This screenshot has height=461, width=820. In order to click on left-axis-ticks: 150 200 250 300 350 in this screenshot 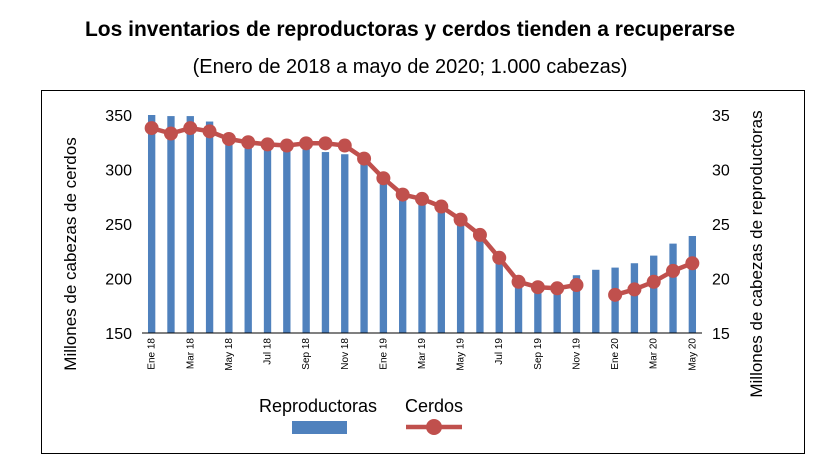, I will do `click(118, 225)`.